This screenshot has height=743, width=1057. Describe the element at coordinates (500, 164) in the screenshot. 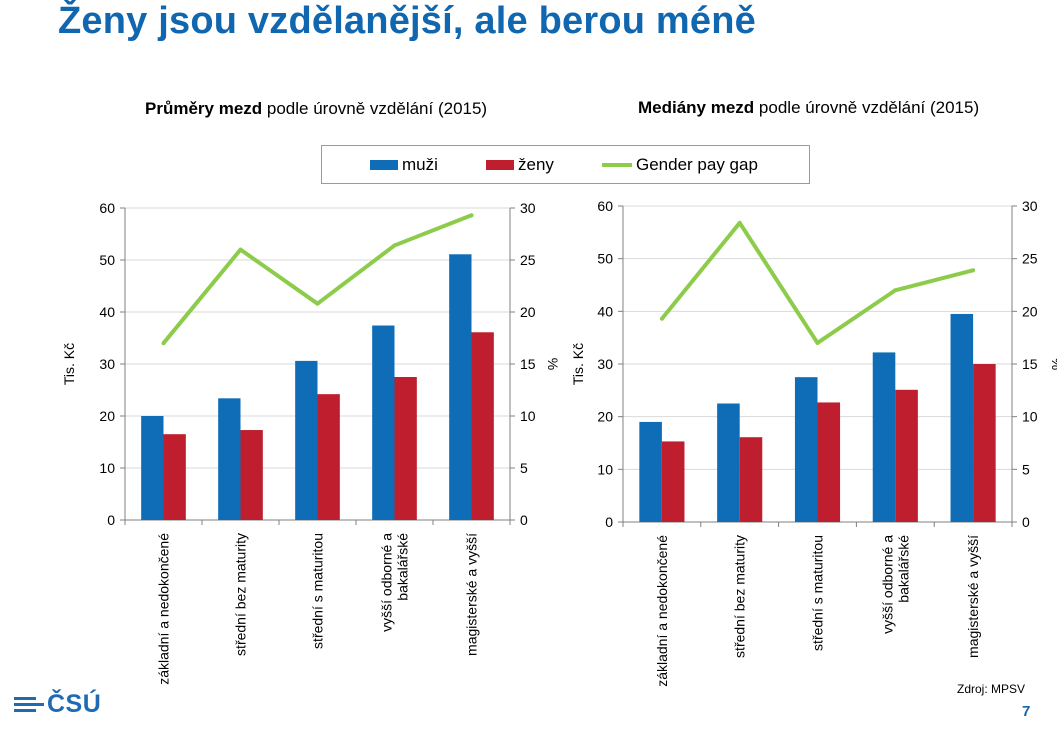

I see `legend-swatch-zeny` at that location.